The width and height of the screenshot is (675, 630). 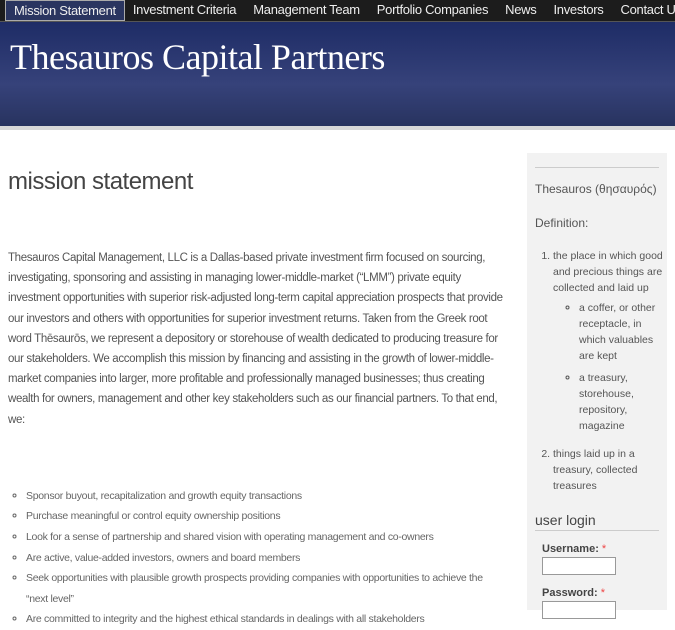 What do you see at coordinates (570, 549) in the screenshot?
I see `label-text: Username:` at bounding box center [570, 549].